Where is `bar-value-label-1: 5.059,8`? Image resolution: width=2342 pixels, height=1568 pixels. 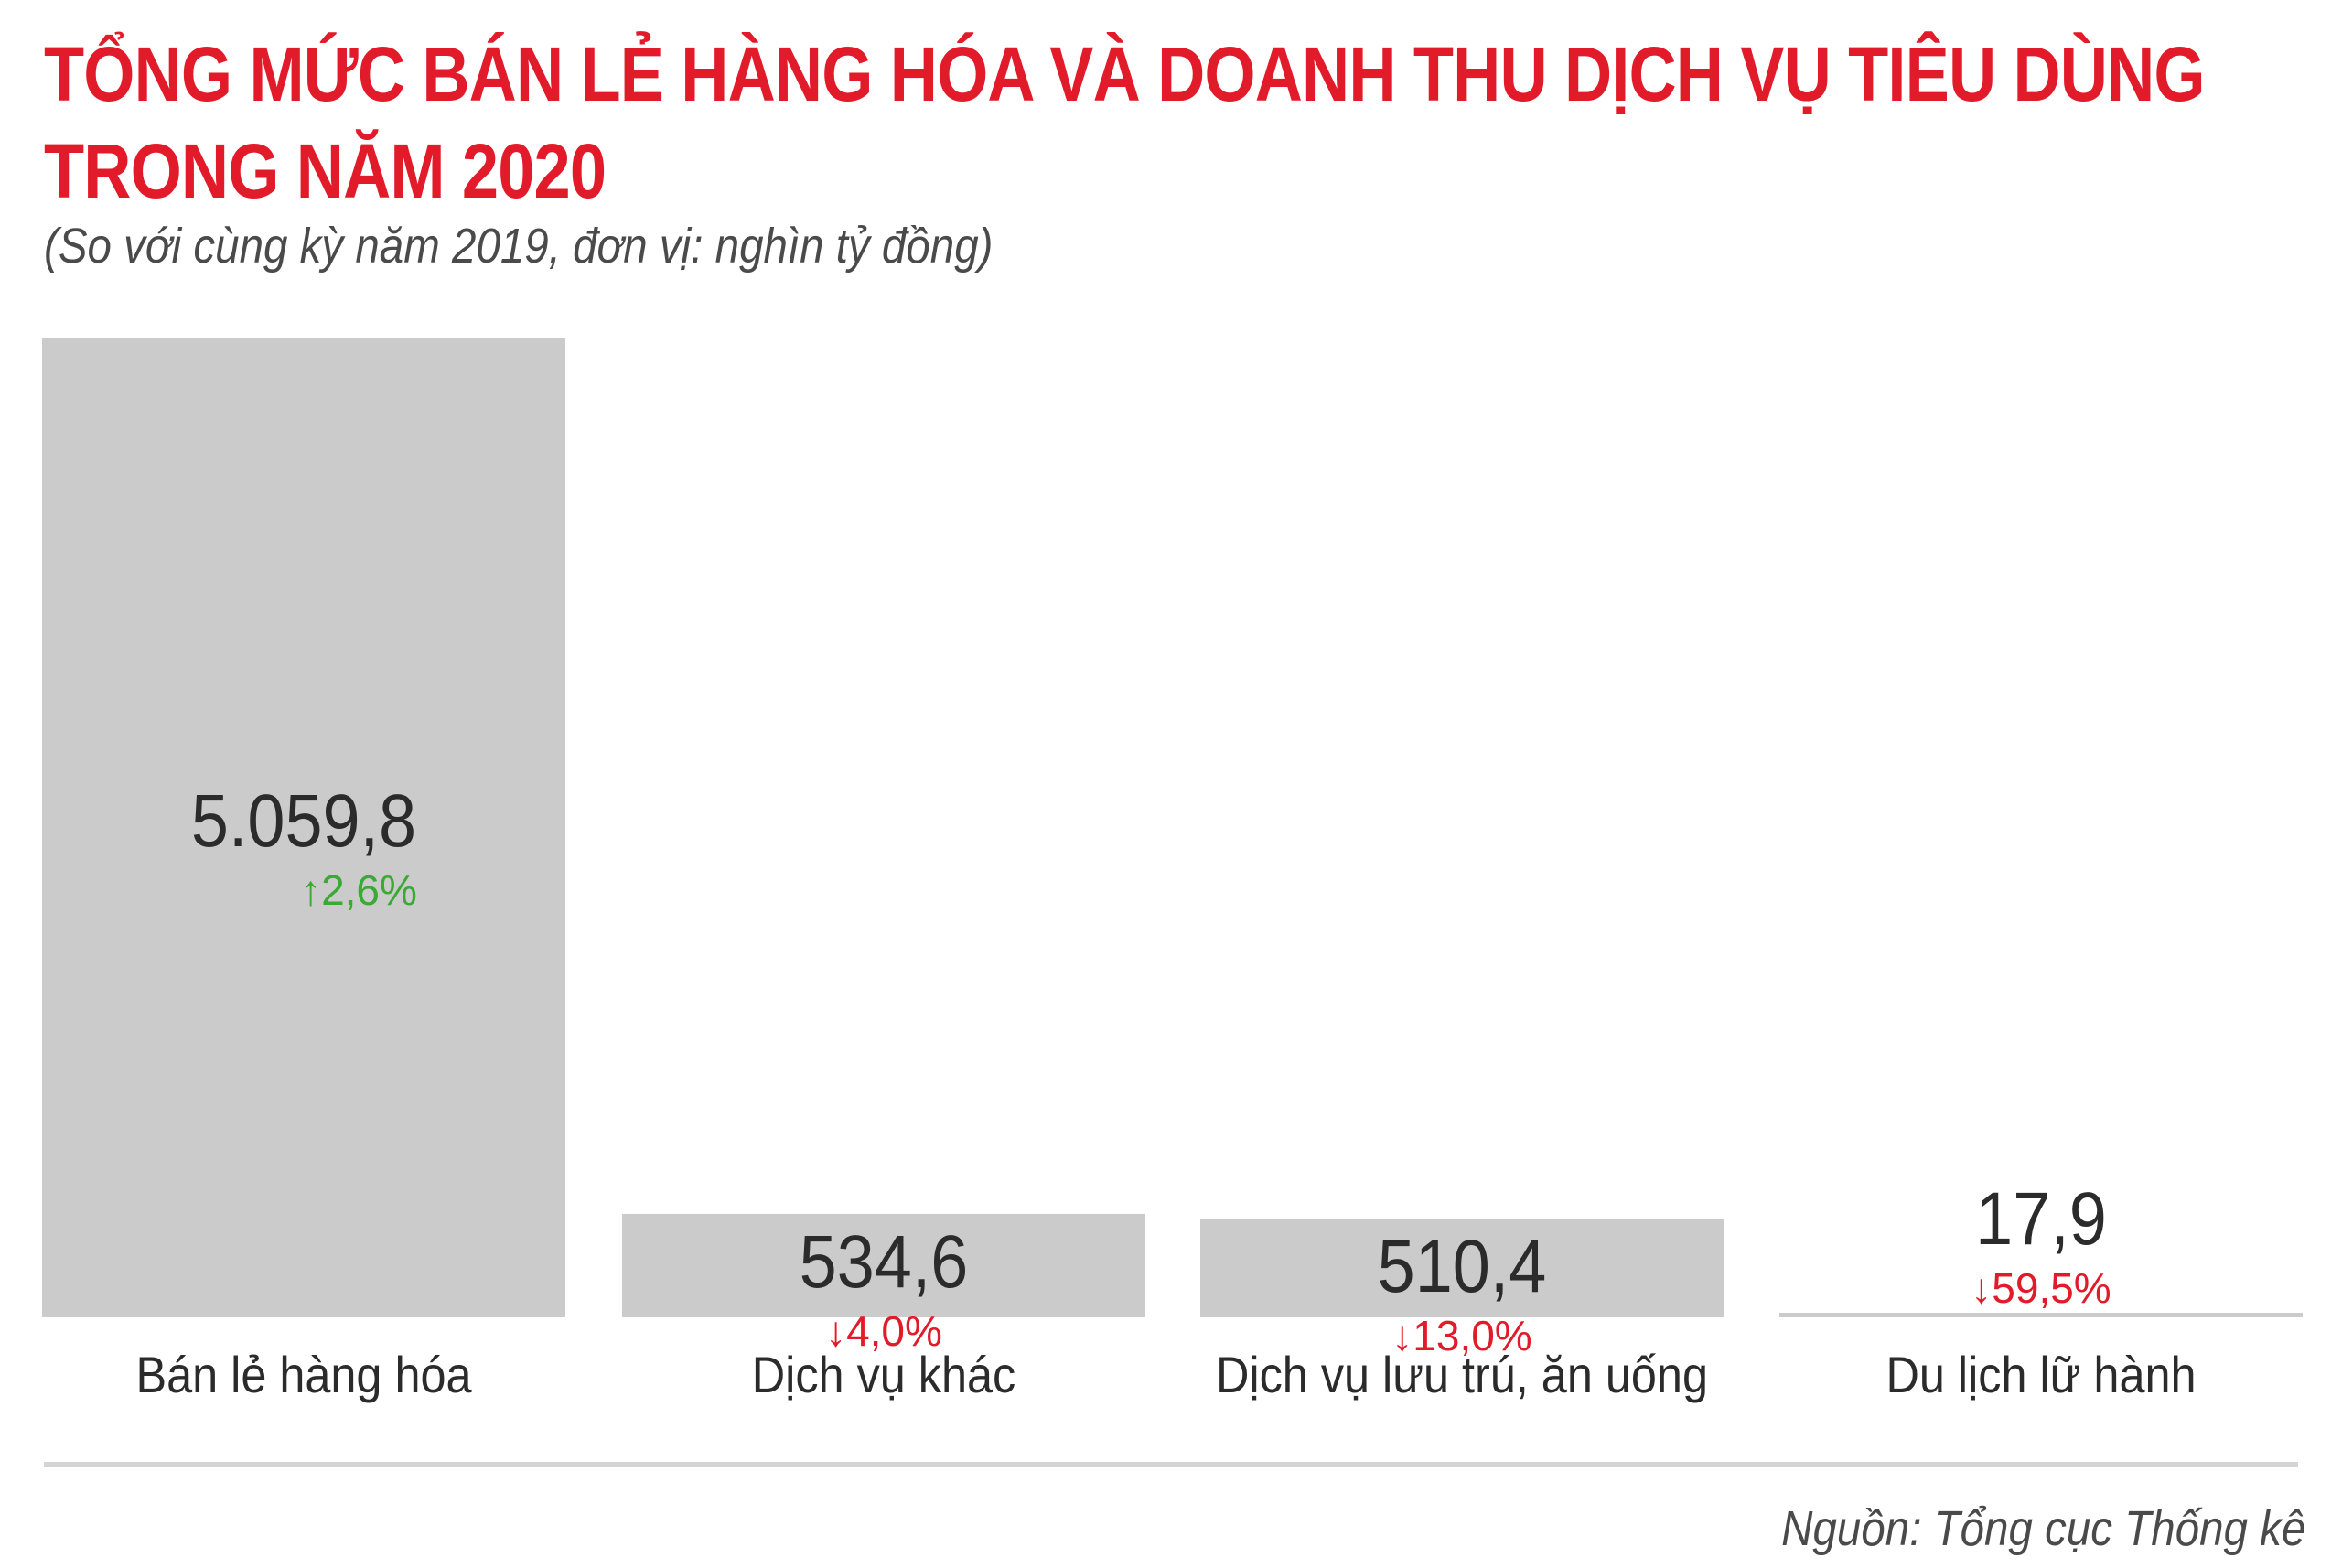 bar-value-label-1: 5.059,8 is located at coordinates (303, 820).